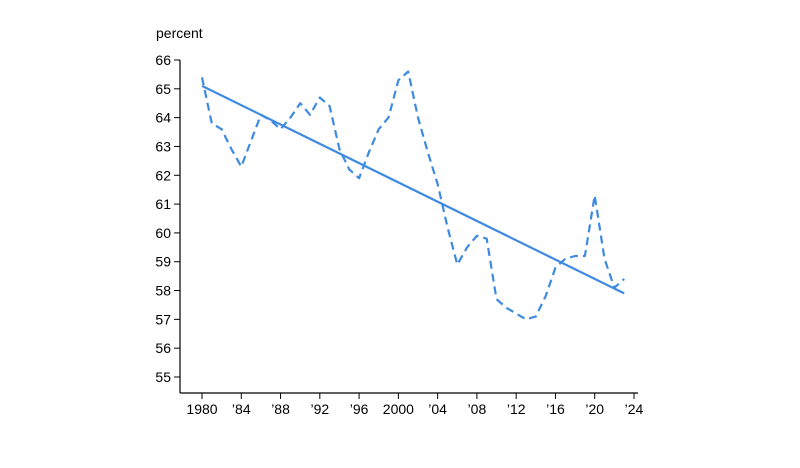  Describe the element at coordinates (477, 409) in the screenshot. I see `x-tick-label: ’08` at that location.